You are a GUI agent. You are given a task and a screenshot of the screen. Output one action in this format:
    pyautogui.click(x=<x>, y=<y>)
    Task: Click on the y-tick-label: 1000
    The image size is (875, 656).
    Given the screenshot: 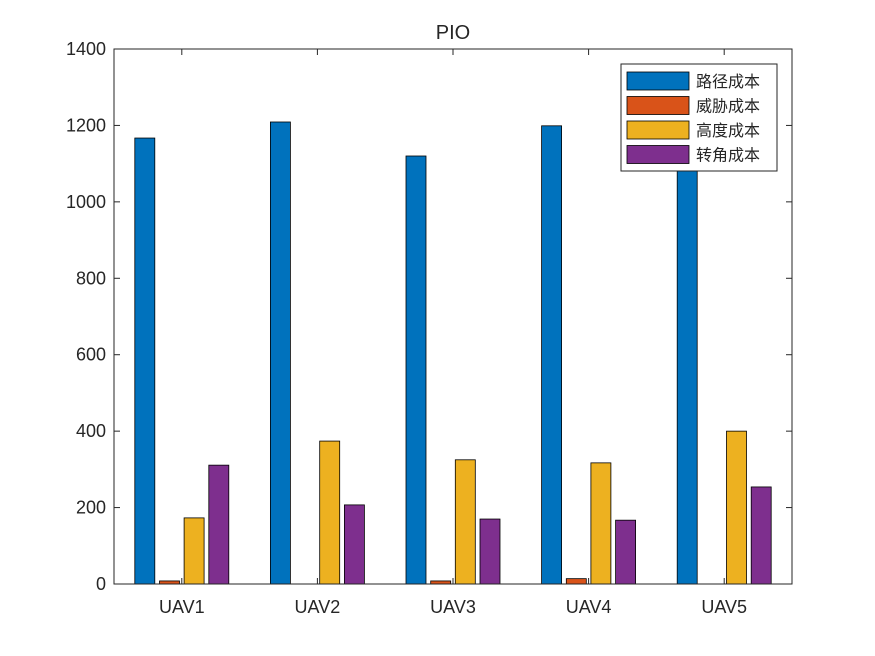 What is the action you would take?
    pyautogui.click(x=86, y=202)
    